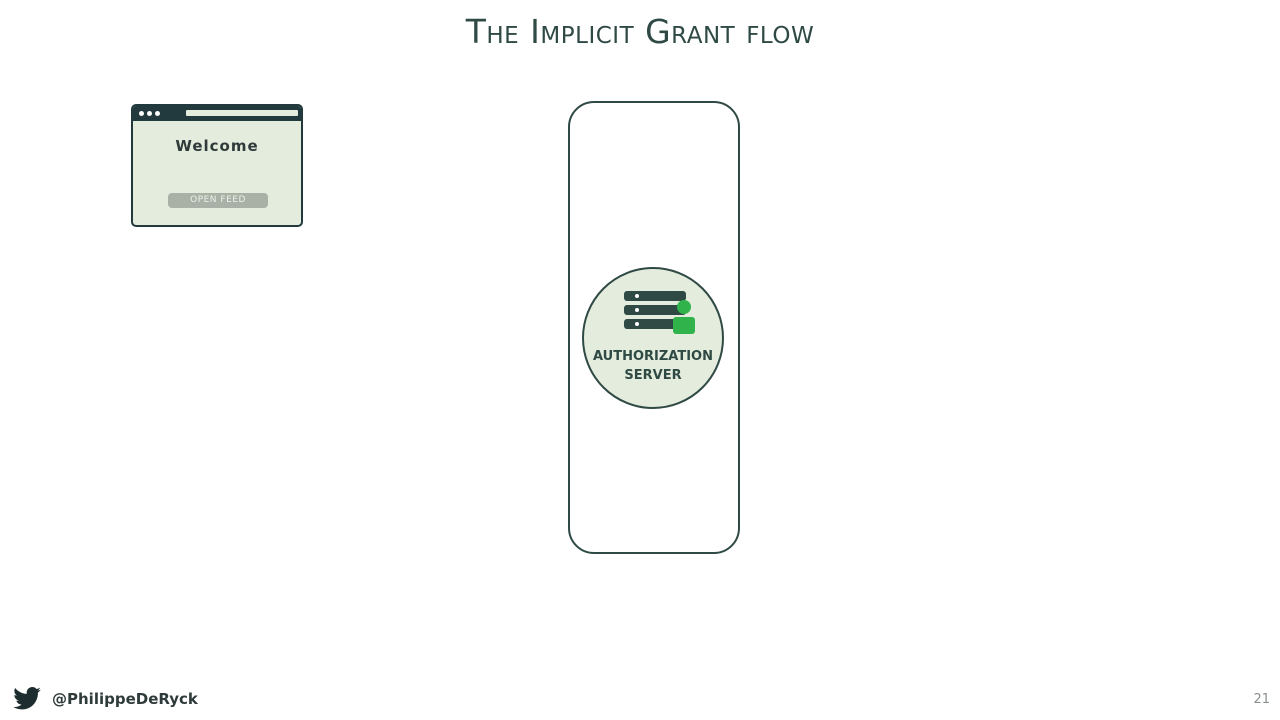  What do you see at coordinates (640, 31) in the screenshot?
I see `slide-title: The Implicit Grant flow` at bounding box center [640, 31].